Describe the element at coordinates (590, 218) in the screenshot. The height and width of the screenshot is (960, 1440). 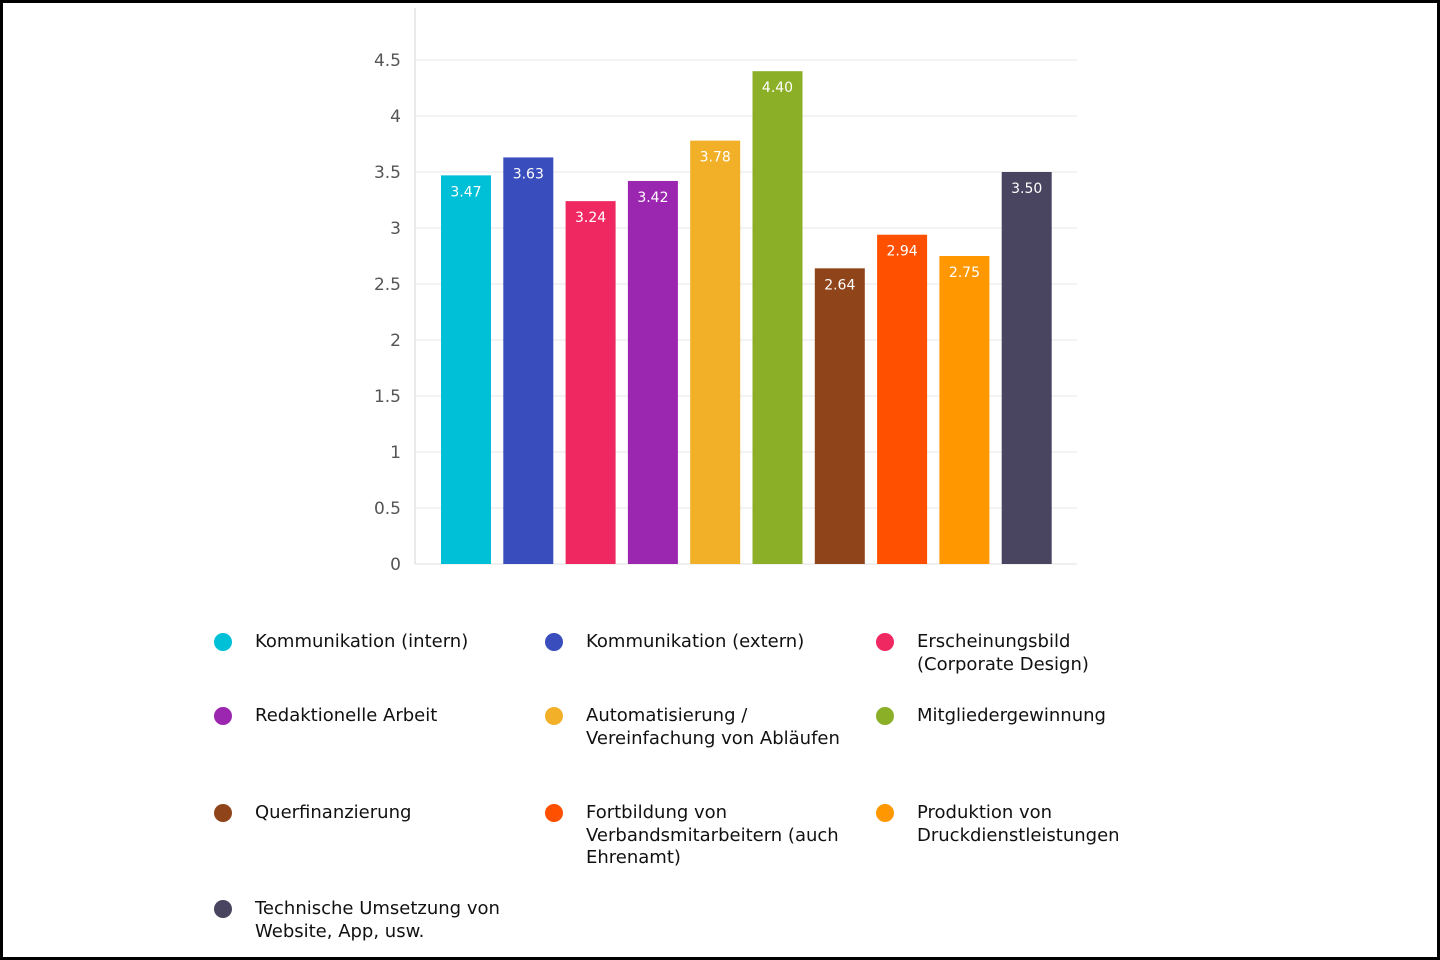
I see `data-label: 3.24` at that location.